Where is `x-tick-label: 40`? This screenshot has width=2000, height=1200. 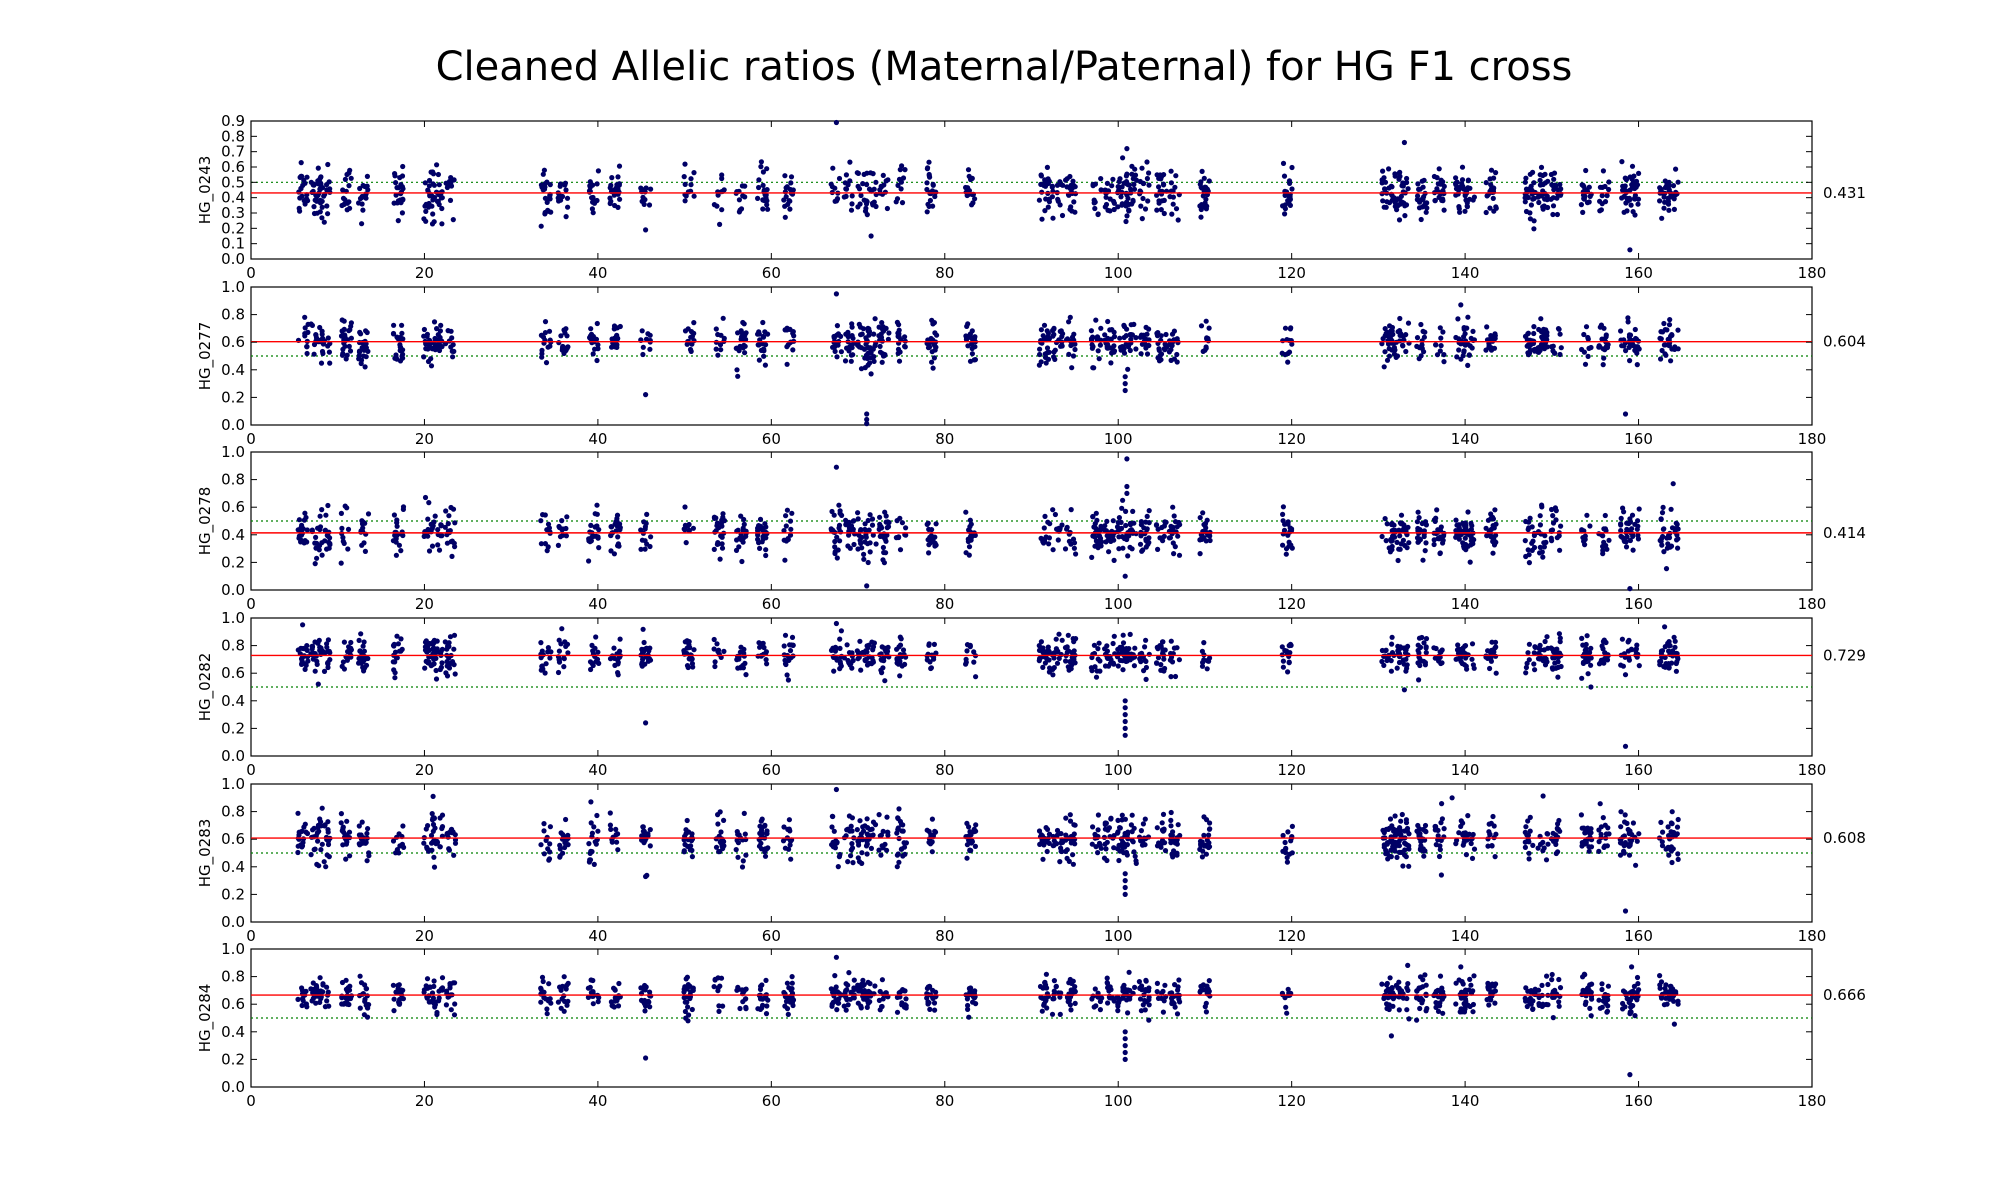 x-tick-label: 40 is located at coordinates (597, 770).